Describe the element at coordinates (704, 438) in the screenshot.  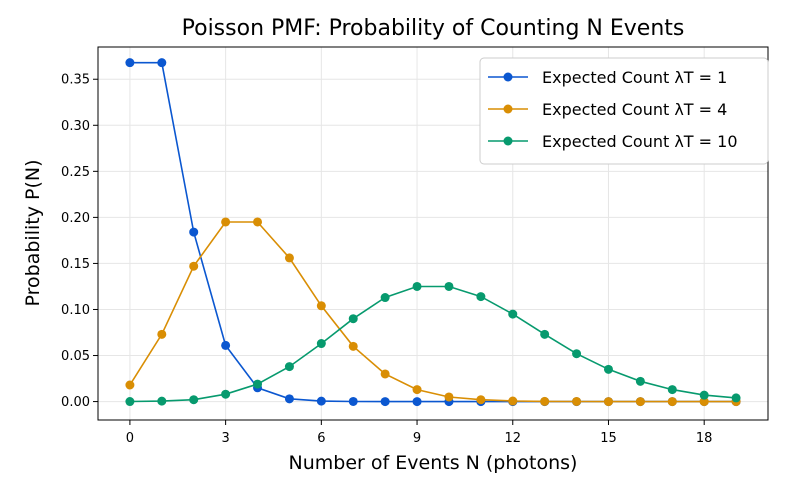
I see `x-tick-label: 18` at that location.